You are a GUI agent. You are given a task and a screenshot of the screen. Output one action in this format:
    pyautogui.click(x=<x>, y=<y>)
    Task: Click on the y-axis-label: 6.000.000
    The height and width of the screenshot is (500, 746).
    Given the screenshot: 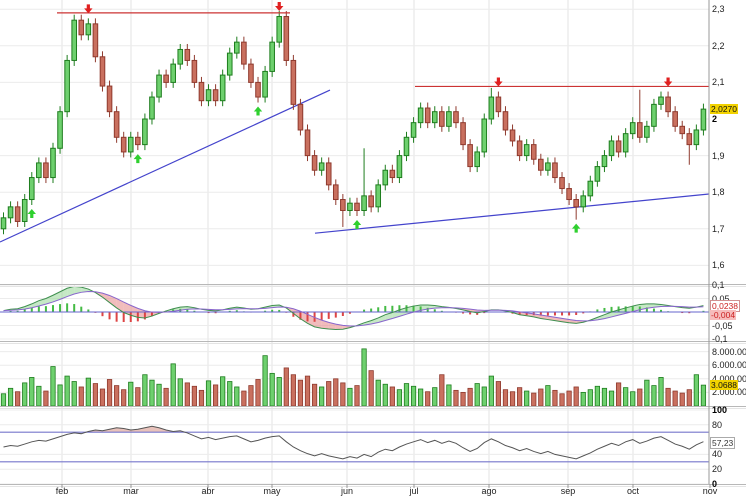 What is the action you would take?
    pyautogui.click(x=729, y=365)
    